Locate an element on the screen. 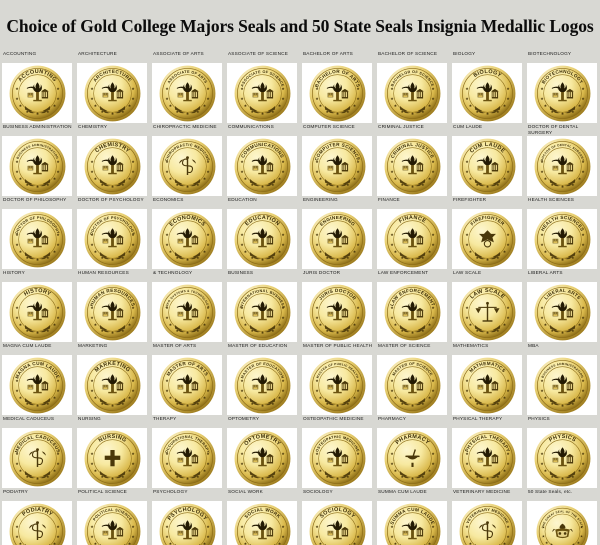  seal-cell: PODIATRY PODIATRY ★★★★★★★★★ is located at coordinates (37, 517).